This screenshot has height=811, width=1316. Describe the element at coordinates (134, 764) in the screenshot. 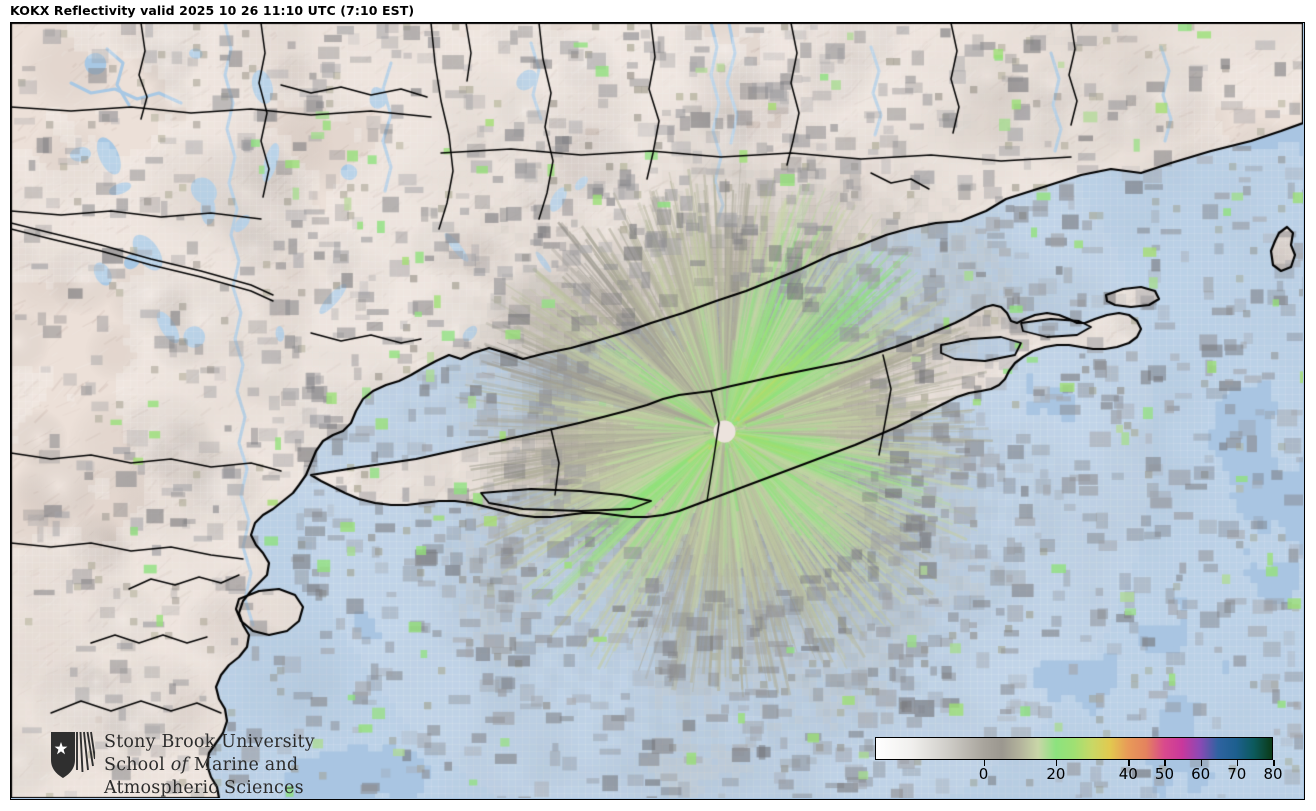

I see `logo-line-2-school: School` at that location.